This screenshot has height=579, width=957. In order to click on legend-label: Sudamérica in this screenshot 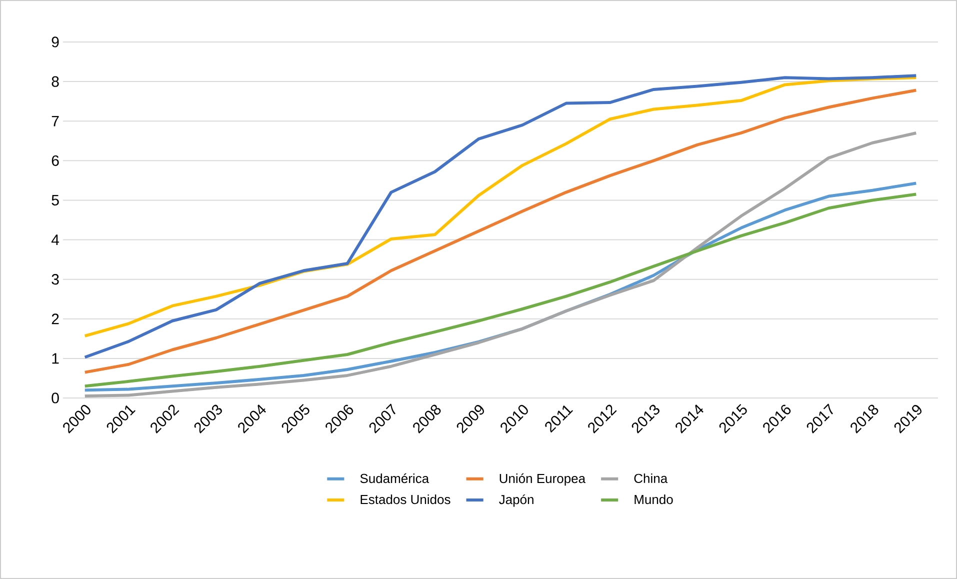, I will do `click(395, 478)`.